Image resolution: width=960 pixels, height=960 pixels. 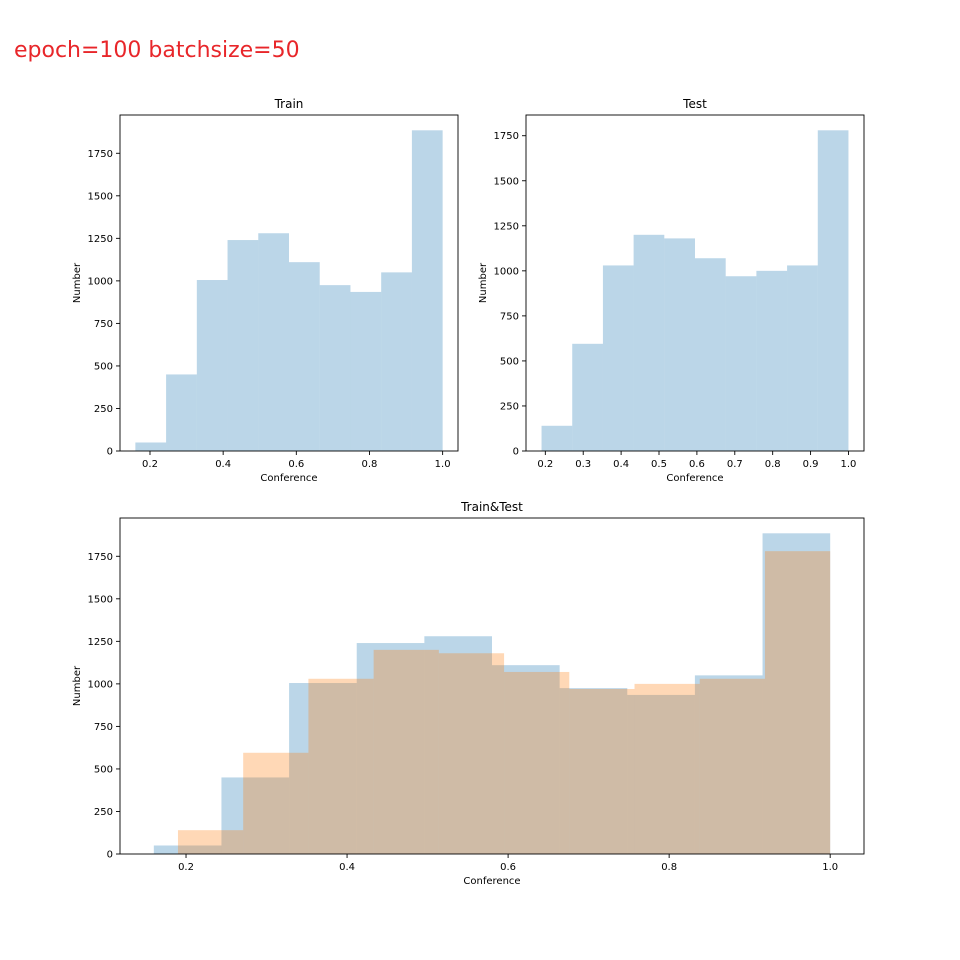 I want to click on chart-title: Test, so click(x=694, y=104).